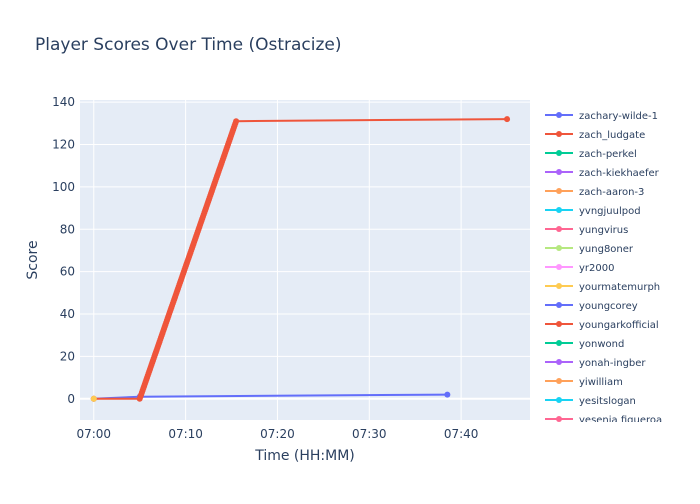 The width and height of the screenshot is (700, 504). I want to click on legend-item: yr2000, so click(579, 268).